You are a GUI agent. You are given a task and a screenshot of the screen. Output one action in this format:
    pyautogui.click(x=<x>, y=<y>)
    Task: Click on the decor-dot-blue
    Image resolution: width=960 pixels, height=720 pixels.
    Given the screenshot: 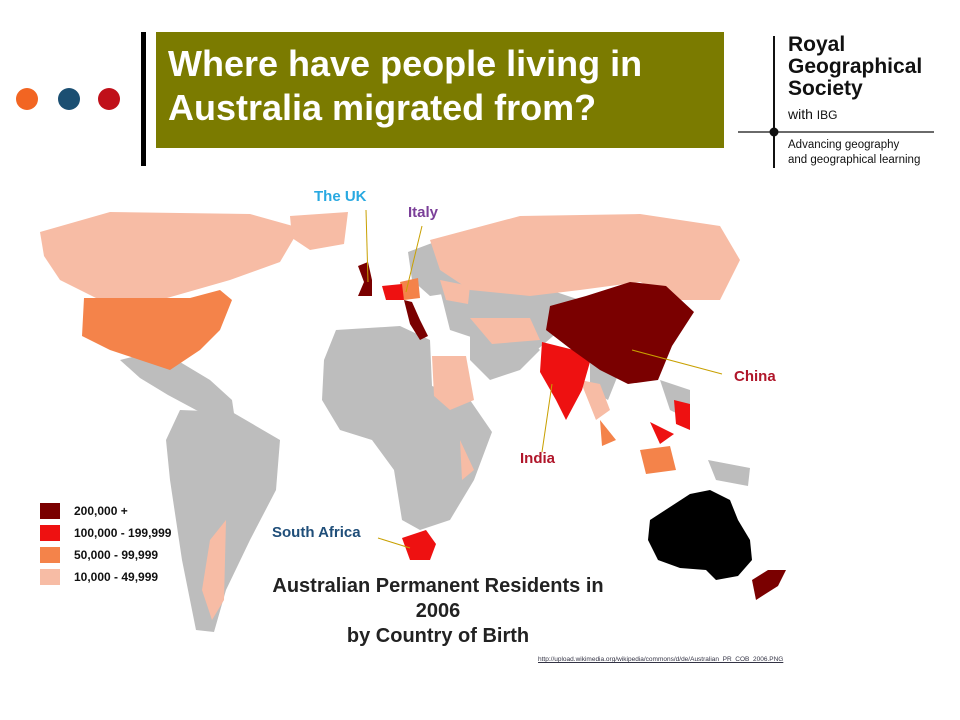 What is the action you would take?
    pyautogui.click(x=69, y=99)
    